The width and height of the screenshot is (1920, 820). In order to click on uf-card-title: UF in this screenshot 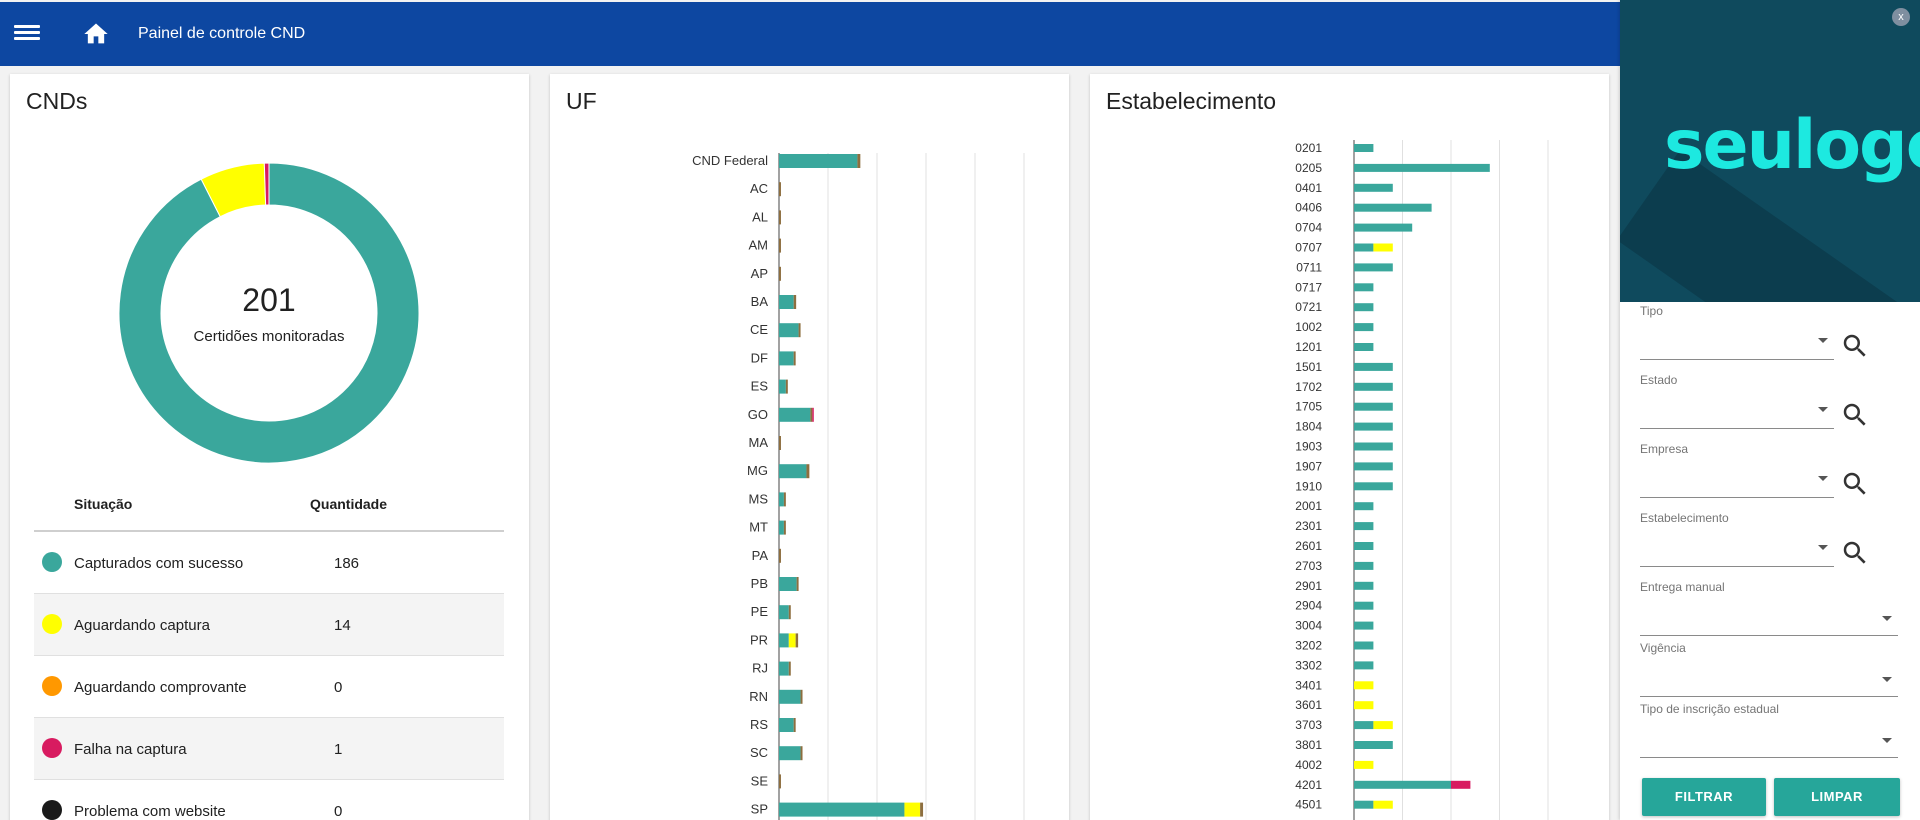, I will do `click(581, 101)`.